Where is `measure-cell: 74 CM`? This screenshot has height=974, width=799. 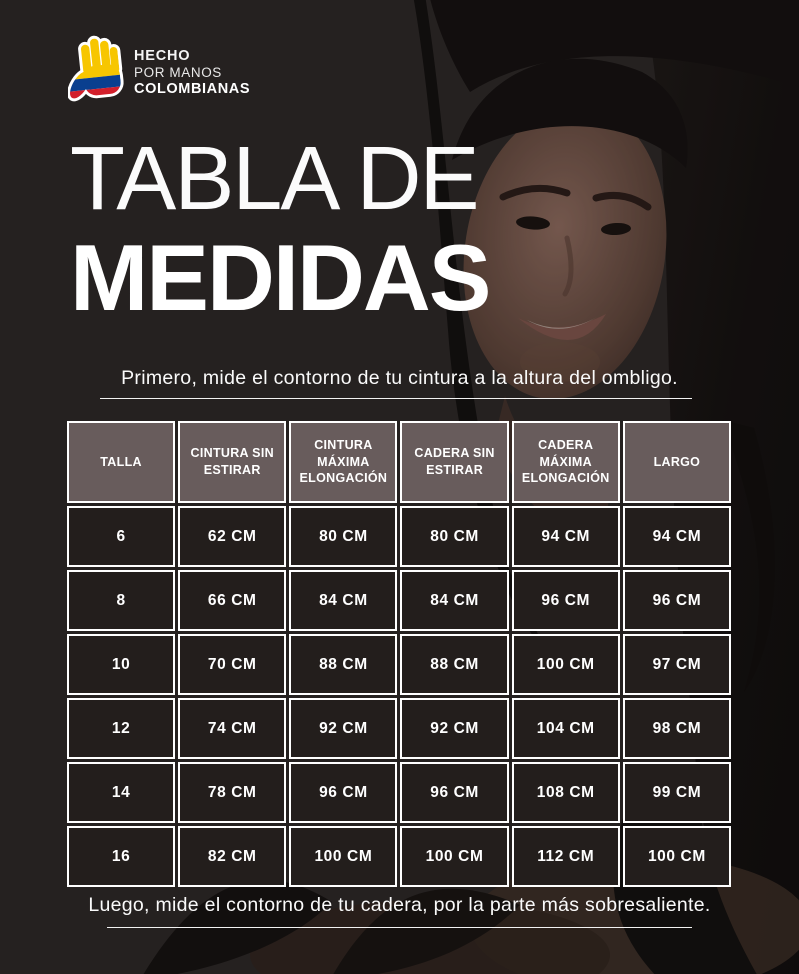
measure-cell: 74 CM is located at coordinates (232, 728).